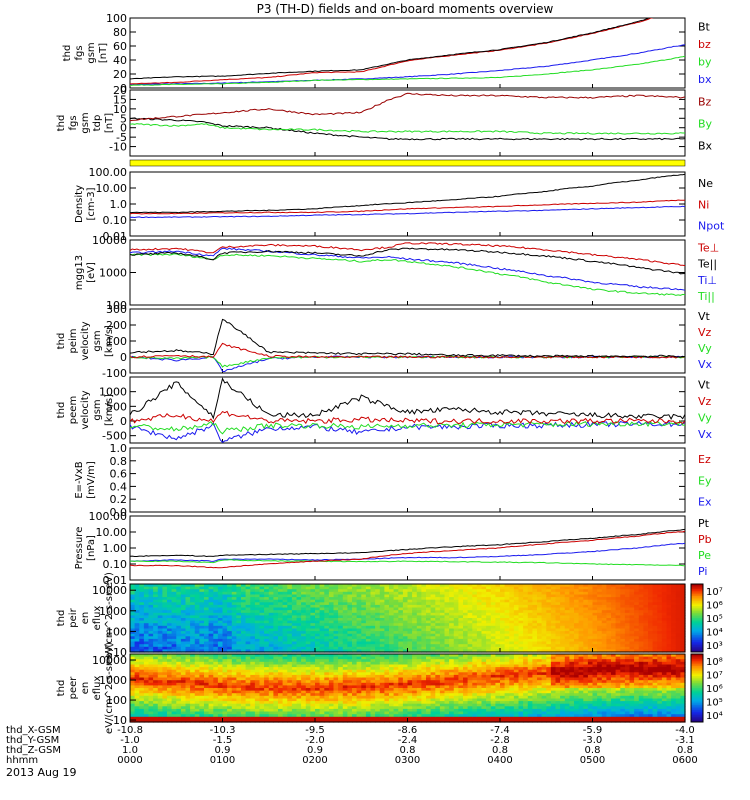 Image resolution: width=750 pixels, height=800 pixels. What do you see at coordinates (113, 611) in the screenshot?
I see `y-tick-label-peir-spectrogram: 1000` at bounding box center [113, 611].